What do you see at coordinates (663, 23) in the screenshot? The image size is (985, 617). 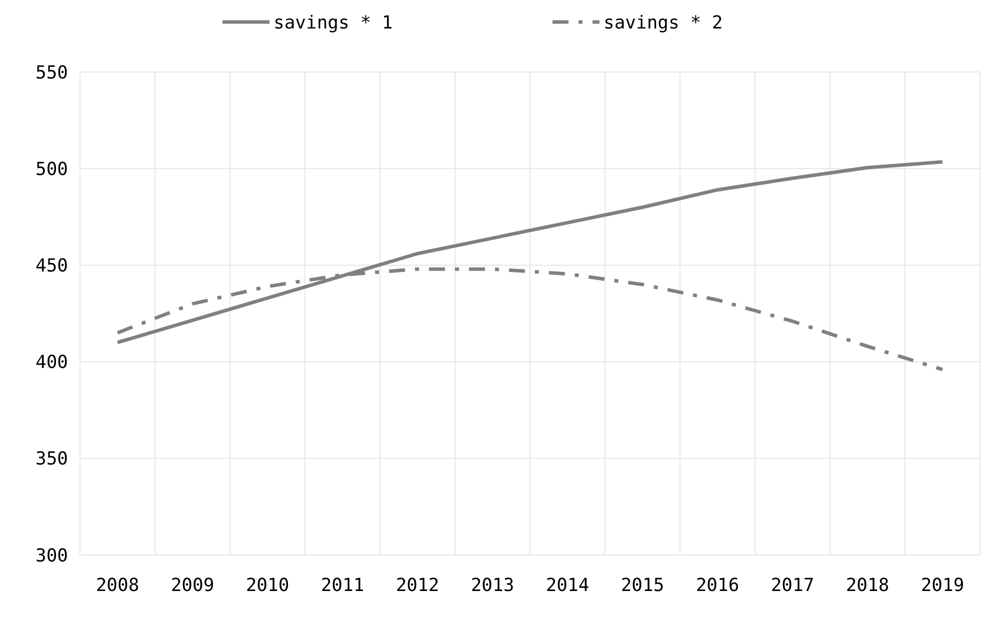 I see `legend-label: savings * 2` at bounding box center [663, 23].